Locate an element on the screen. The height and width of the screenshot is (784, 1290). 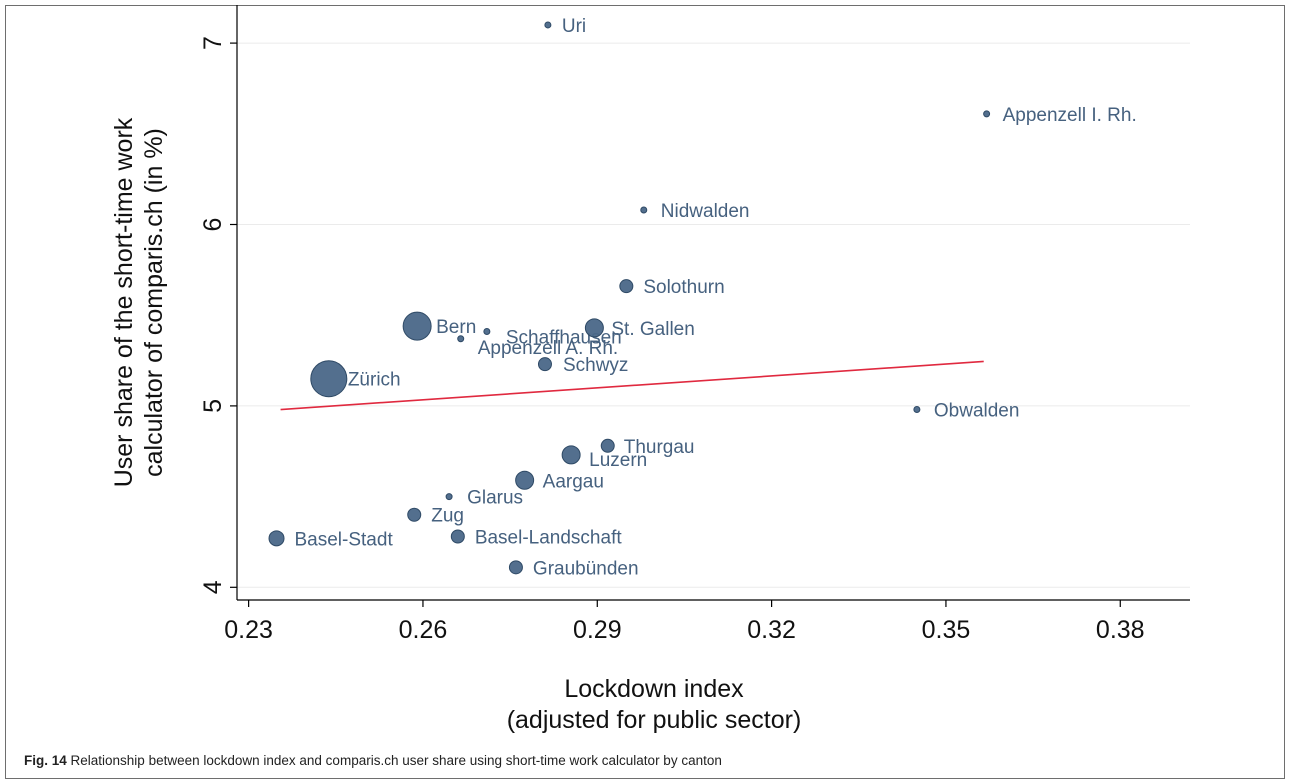
x-axis-title: (adjusted for public sector) is located at coordinates (654, 720).